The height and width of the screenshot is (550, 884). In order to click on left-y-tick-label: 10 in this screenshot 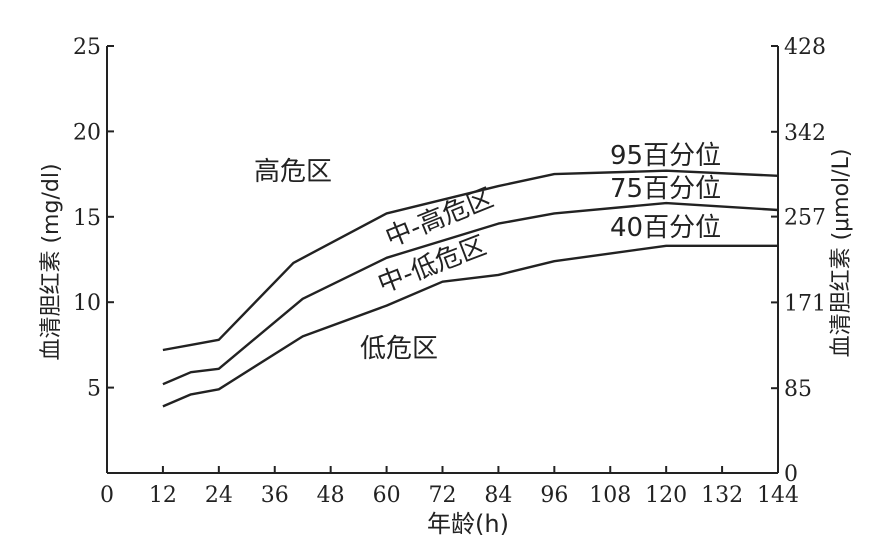, I will do `click(87, 303)`.